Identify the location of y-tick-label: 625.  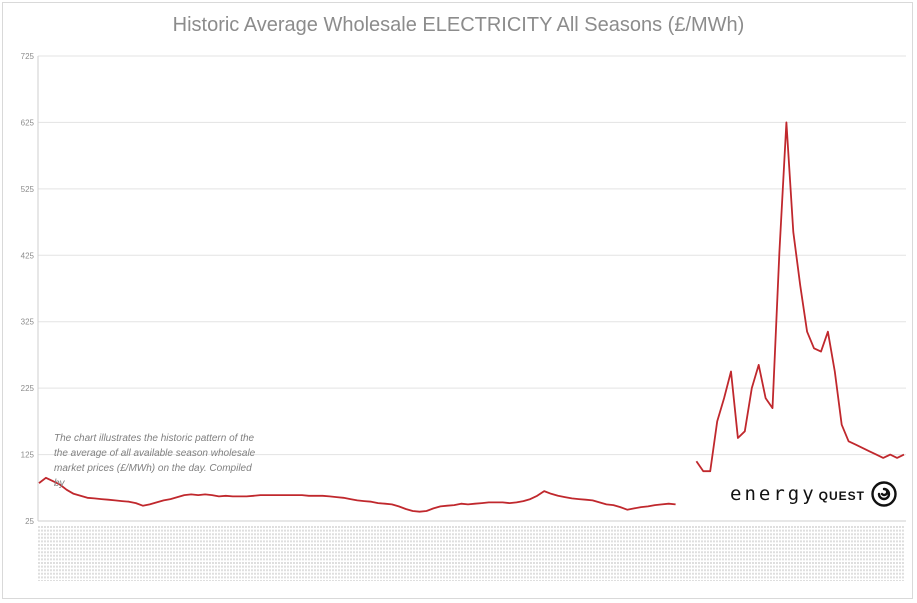
(28, 122).